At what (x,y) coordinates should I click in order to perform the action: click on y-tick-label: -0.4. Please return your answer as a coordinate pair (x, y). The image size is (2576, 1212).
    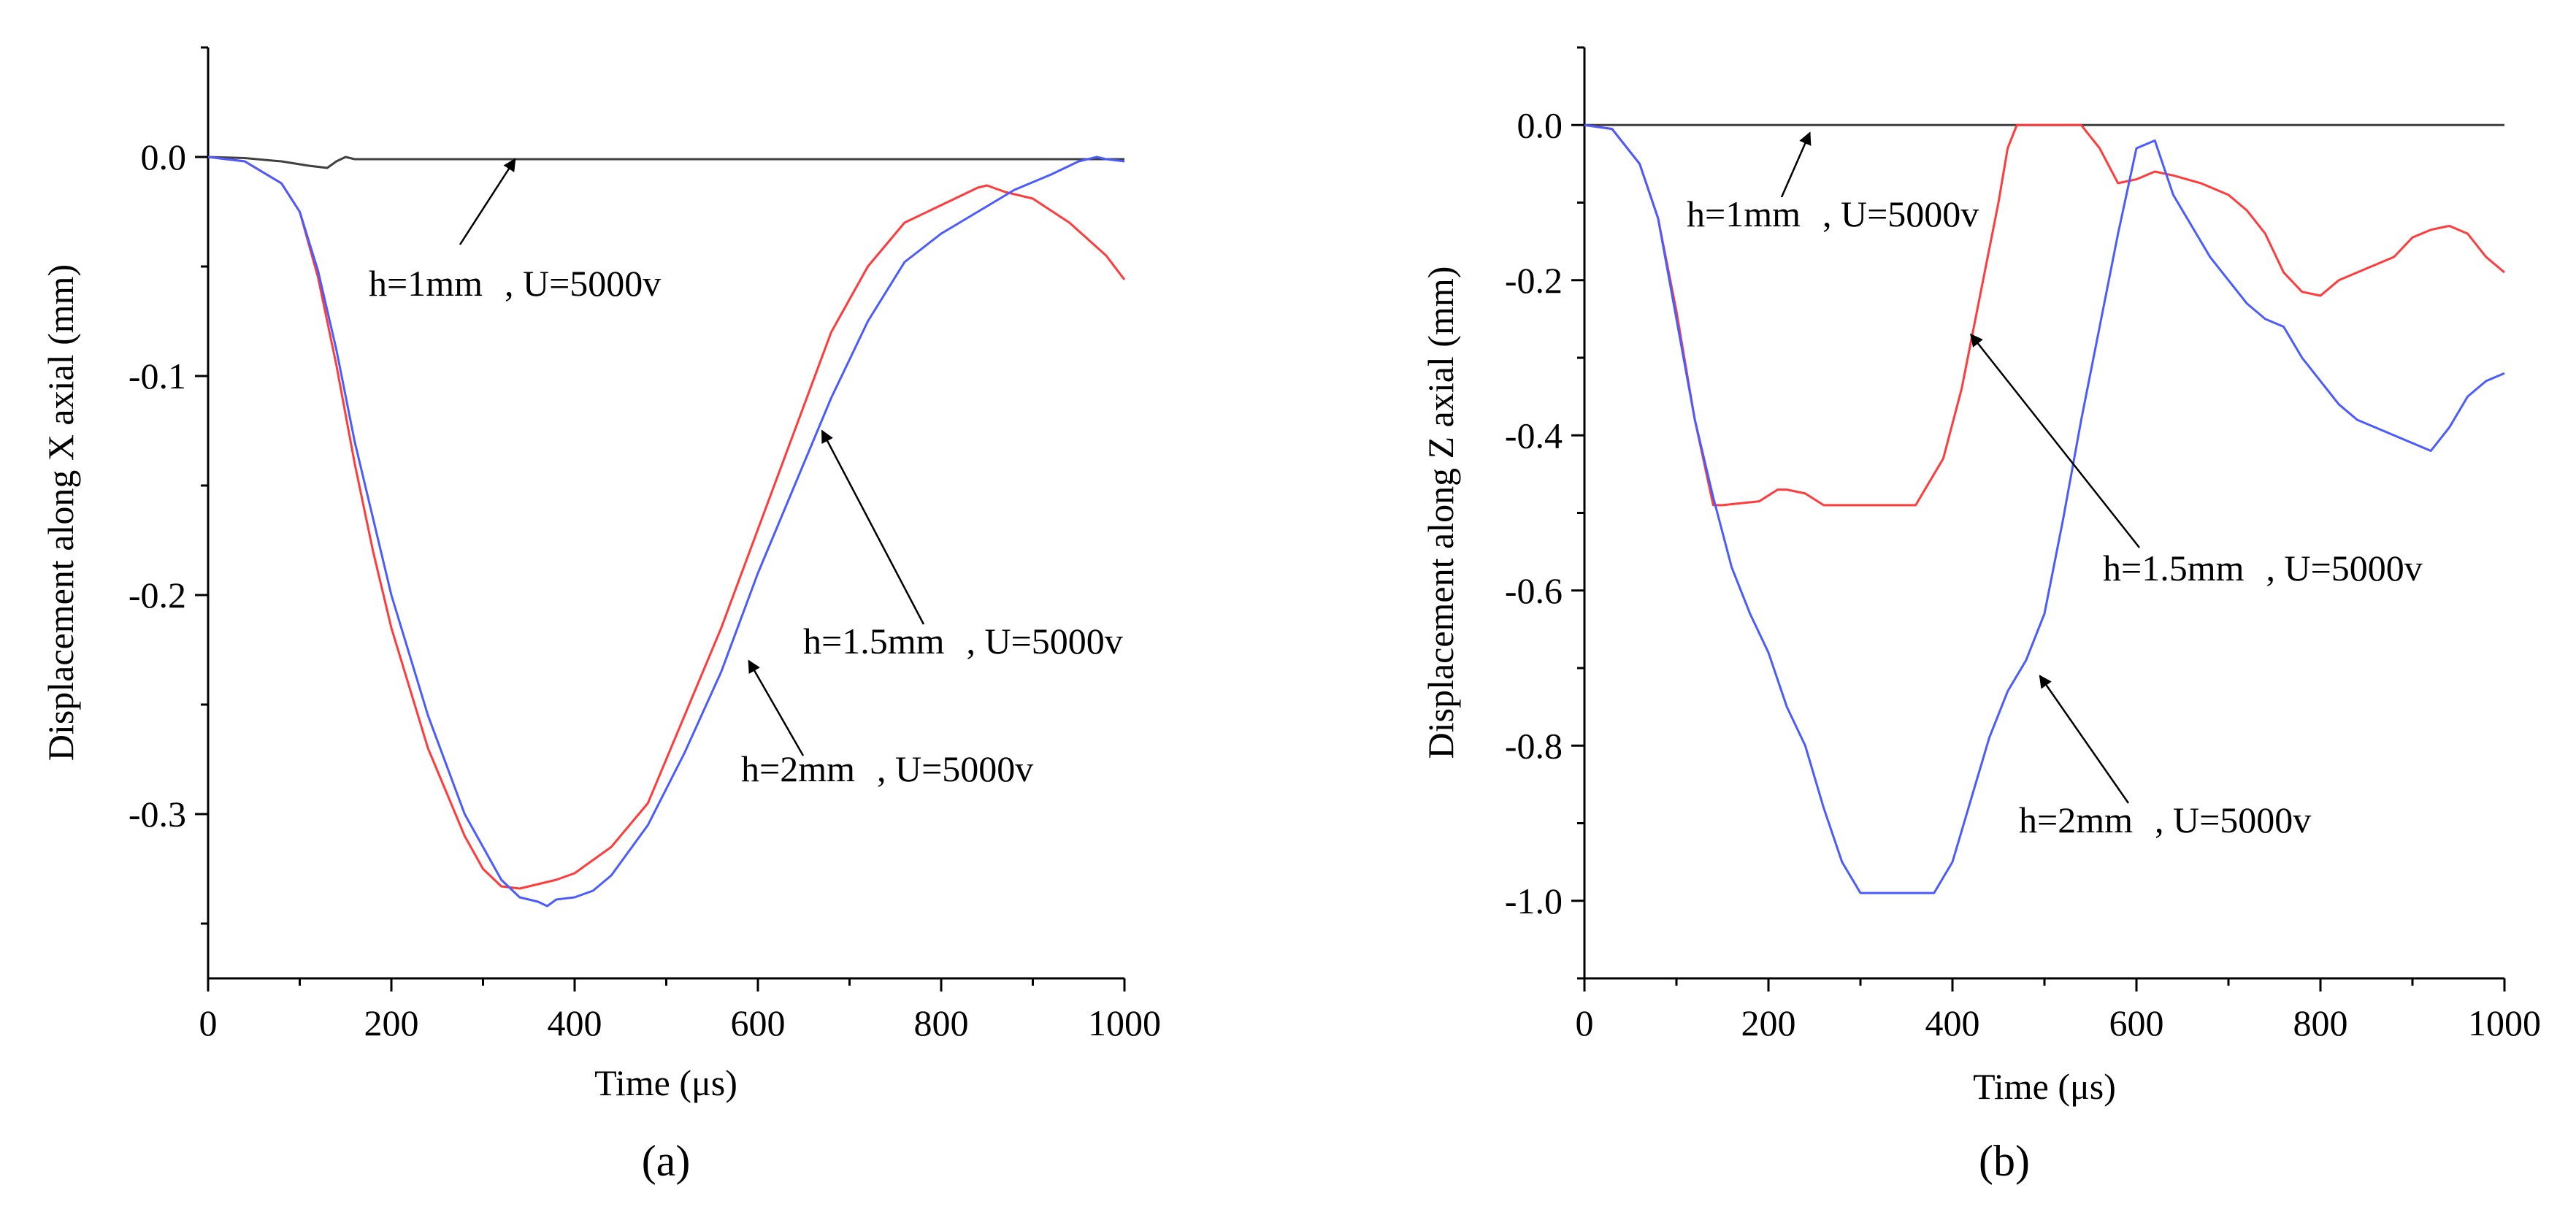
    Looking at the image, I should click on (1534, 435).